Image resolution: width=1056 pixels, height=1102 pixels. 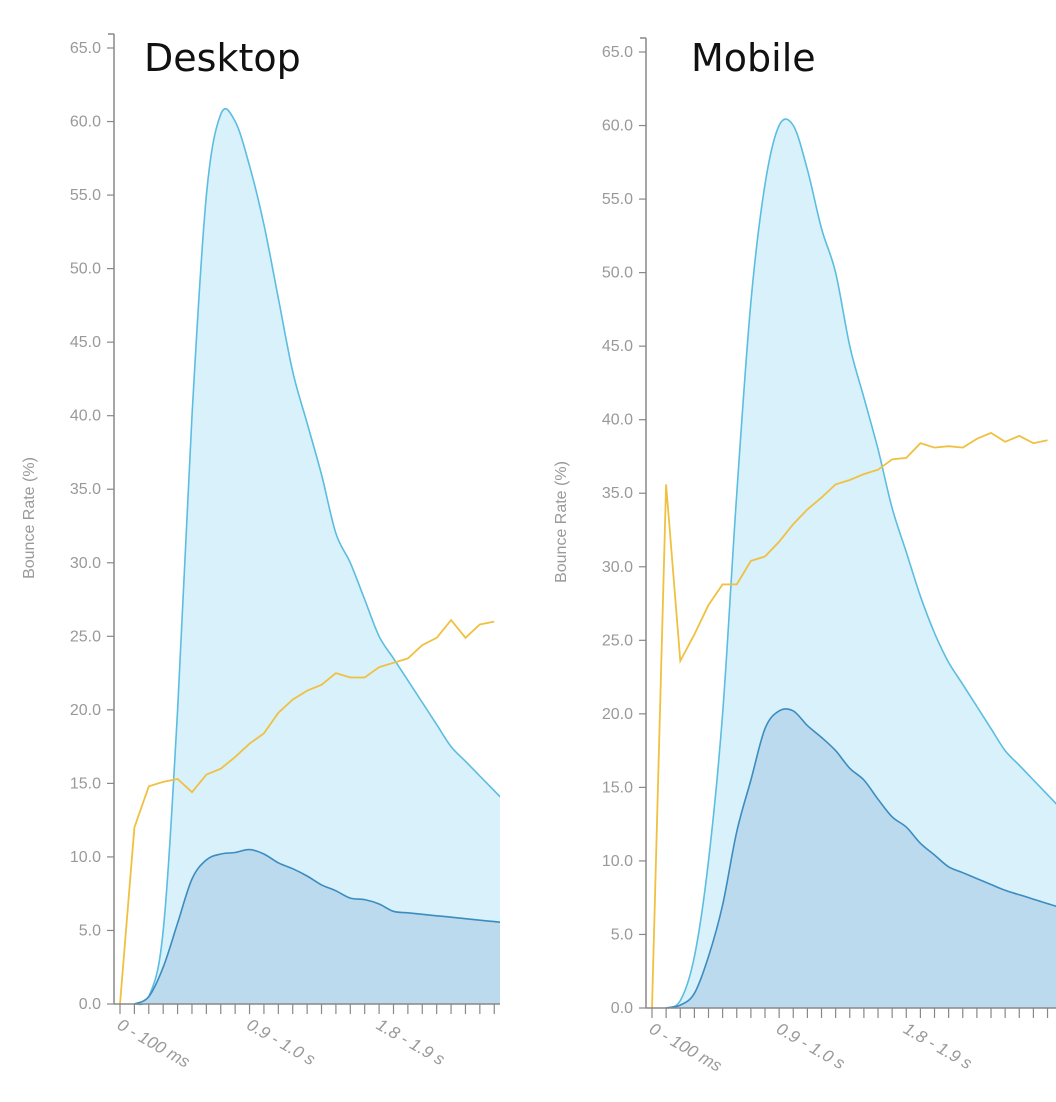 I want to click on chart-title: Mobile, so click(x=753, y=58).